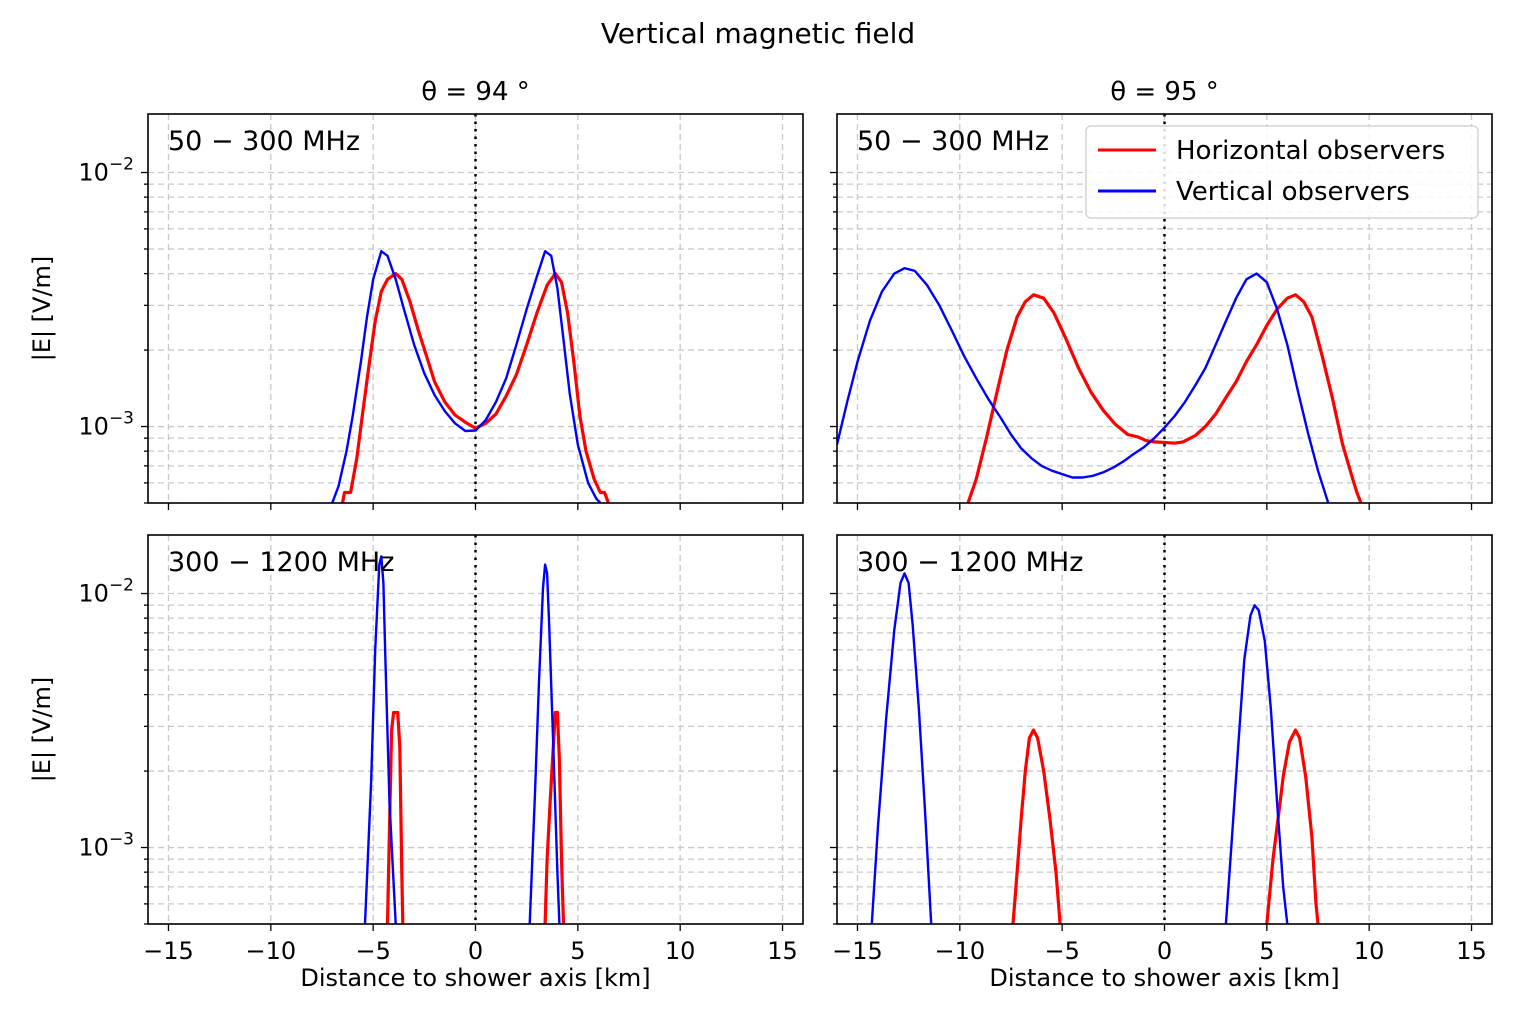  I want to click on legend: Horizontal observers Vertical observers, so click(1282, 172).